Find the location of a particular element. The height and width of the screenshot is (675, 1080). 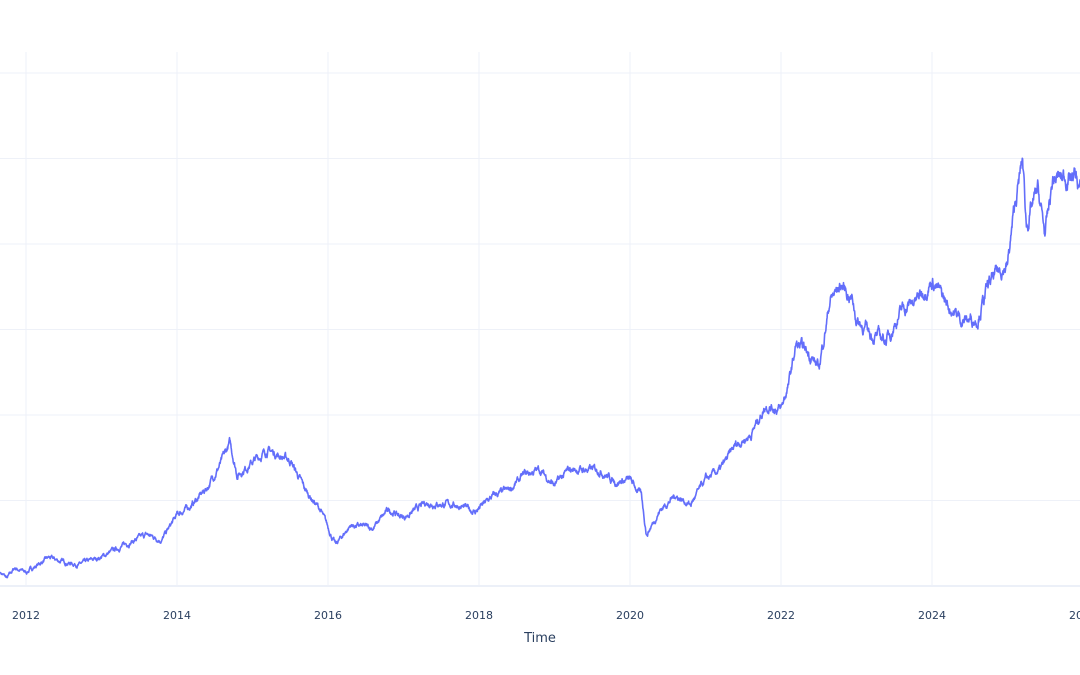

x-tick-label: 2012 is located at coordinates (26, 615).